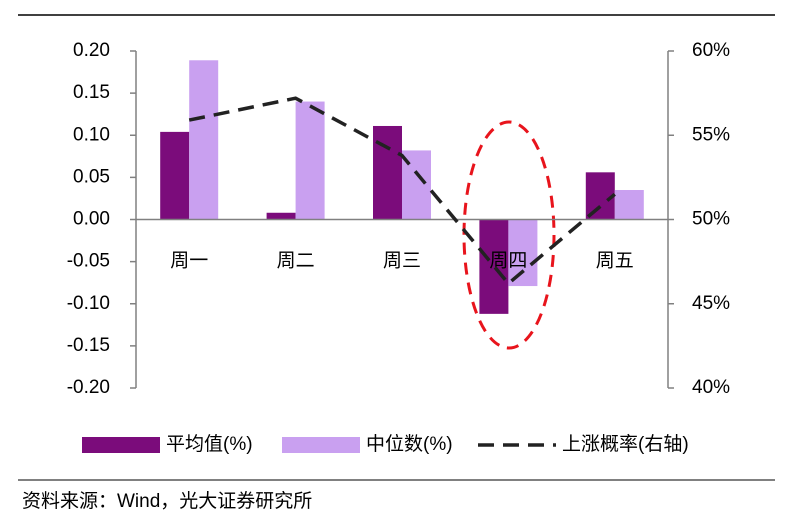 The height and width of the screenshot is (521, 788). Describe the element at coordinates (88, 345) in the screenshot. I see `y-tick-label: -0.15` at that location.